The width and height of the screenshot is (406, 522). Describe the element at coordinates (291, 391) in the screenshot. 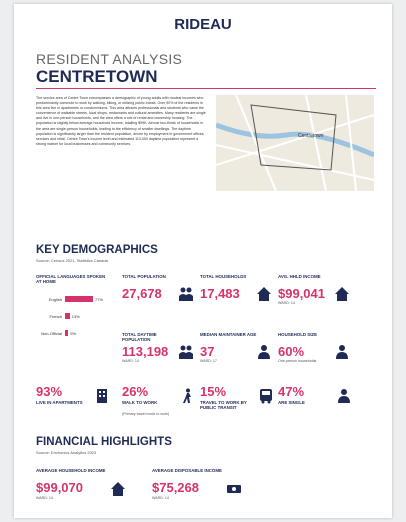

I see `bottom-value: 47%` at that location.